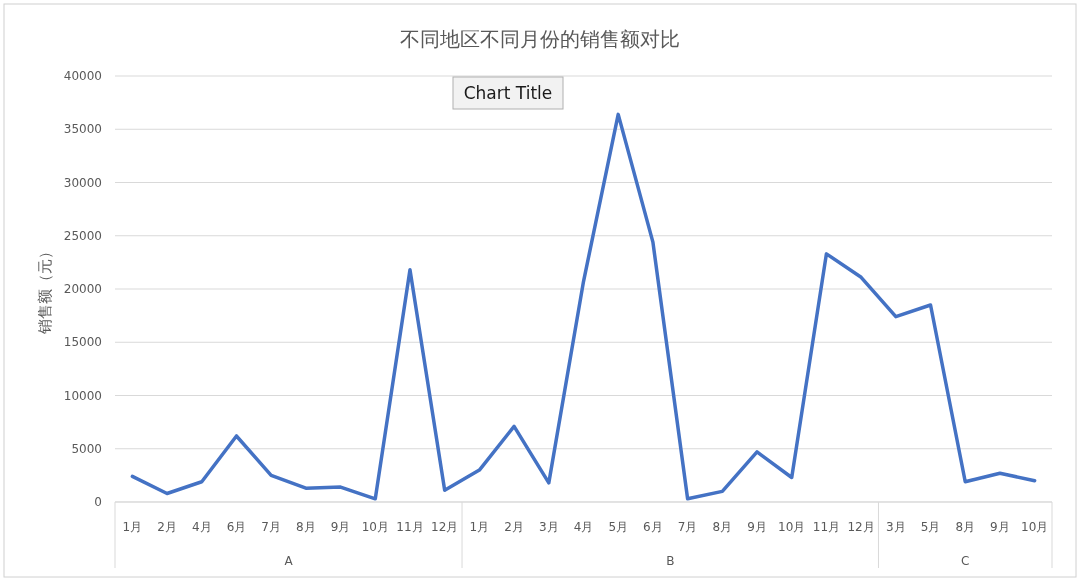 Image resolution: width=1080 pixels, height=585 pixels. Describe the element at coordinates (82, 289) in the screenshot. I see `y-tick-label: 20000` at that location.